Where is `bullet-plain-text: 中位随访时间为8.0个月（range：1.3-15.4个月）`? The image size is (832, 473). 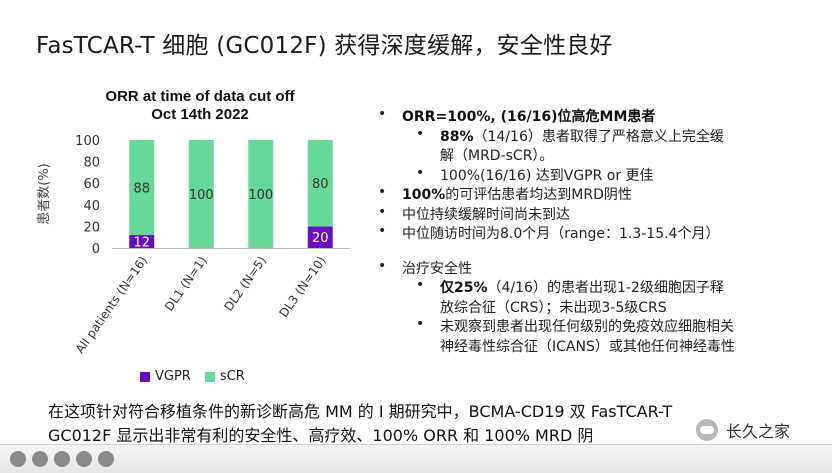 bullet-plain-text: 中位随访时间为8.0个月（range：1.3-15.4个月） is located at coordinates (561, 234).